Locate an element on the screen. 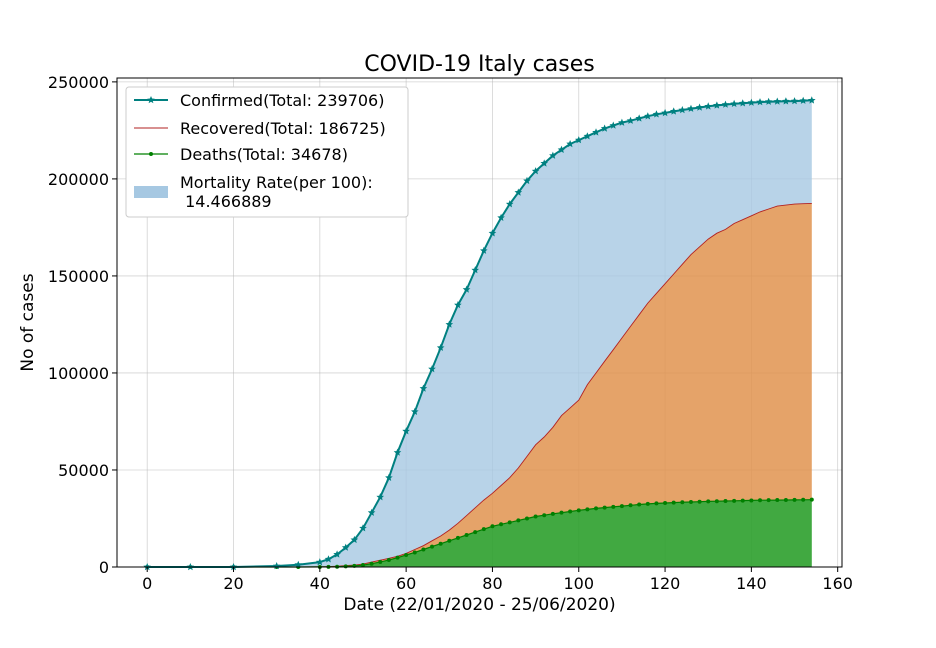 Image resolution: width=936 pixels, height=648 pixels. y-tick-label: 0 is located at coordinates (104, 567).